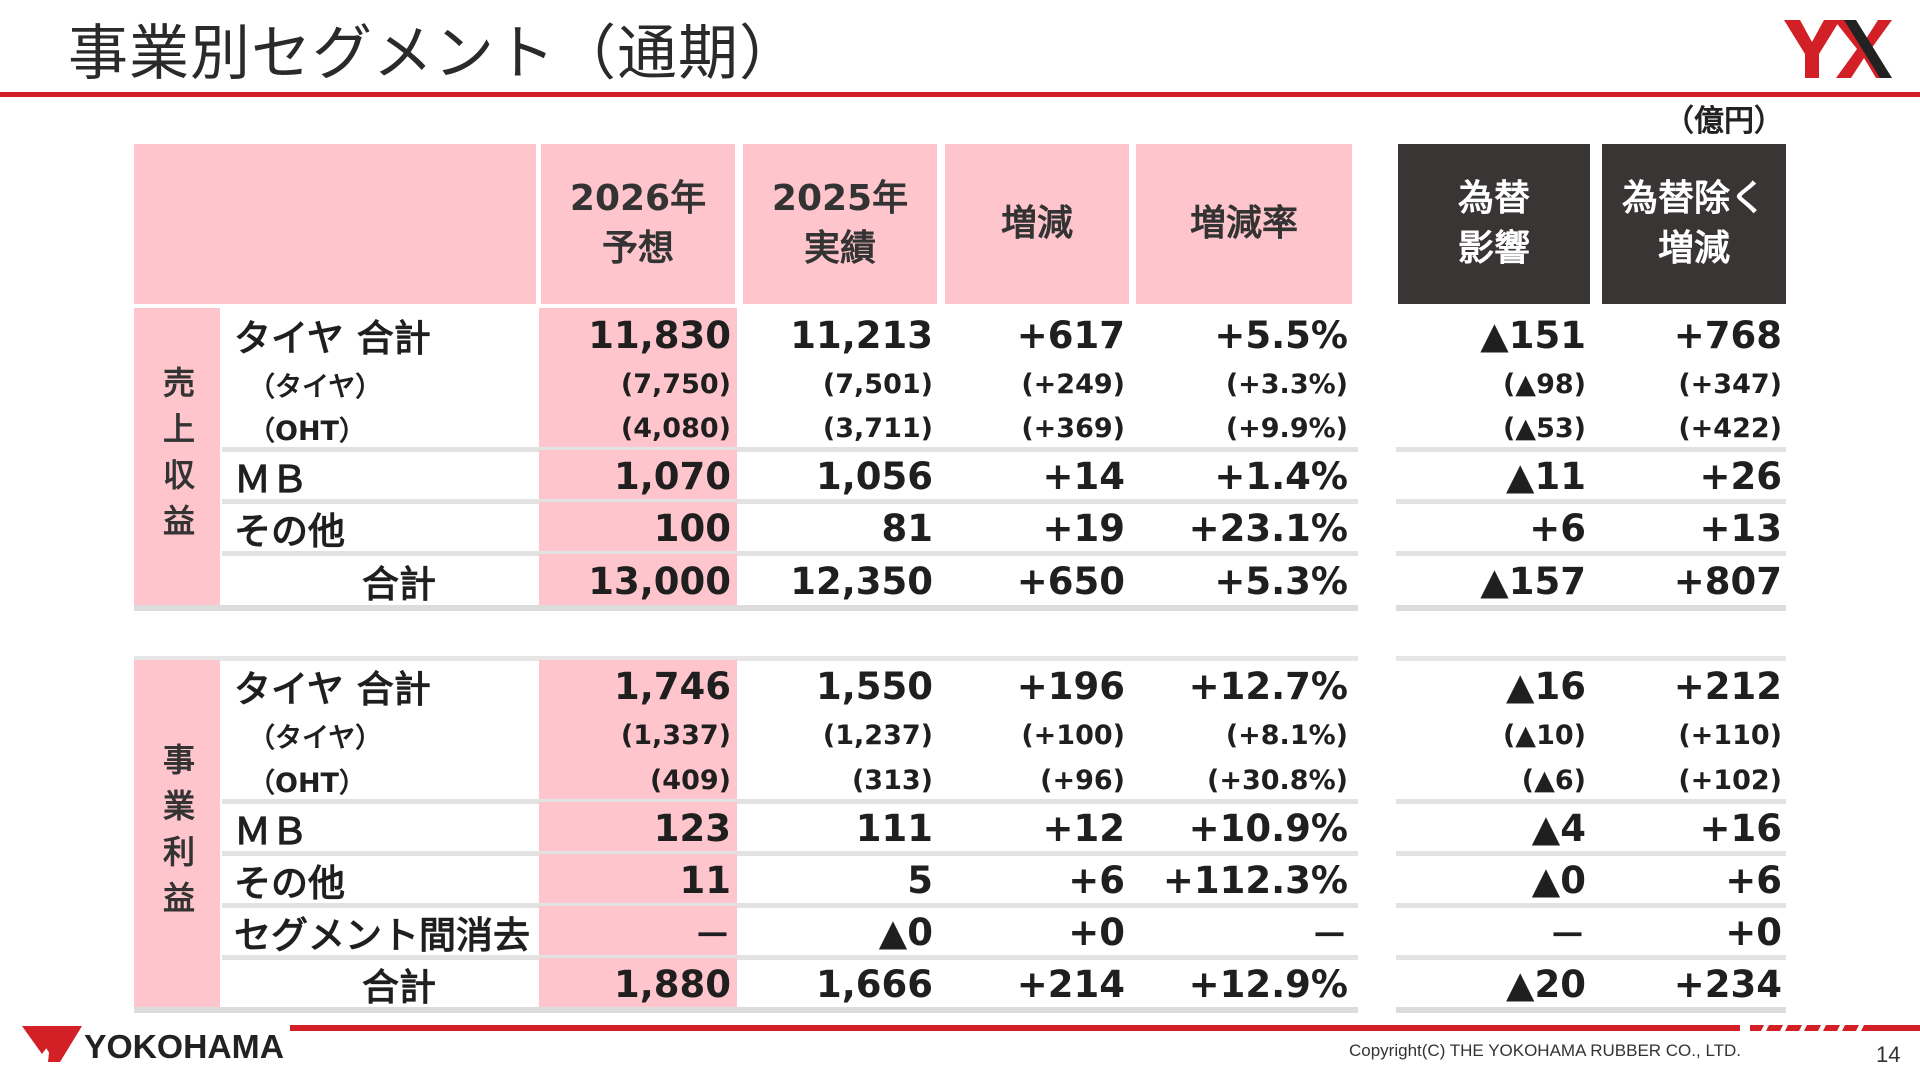 This screenshot has width=1920, height=1080. I want to click on profit-row-label: ＭＢ, so click(271, 831).